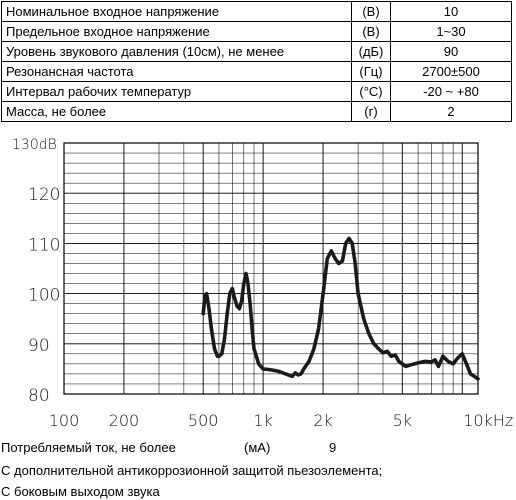 Image resolution: width=516 pixels, height=500 pixels. What do you see at coordinates (488, 420) in the screenshot?
I see `x-tick-label: 10kHz` at bounding box center [488, 420].